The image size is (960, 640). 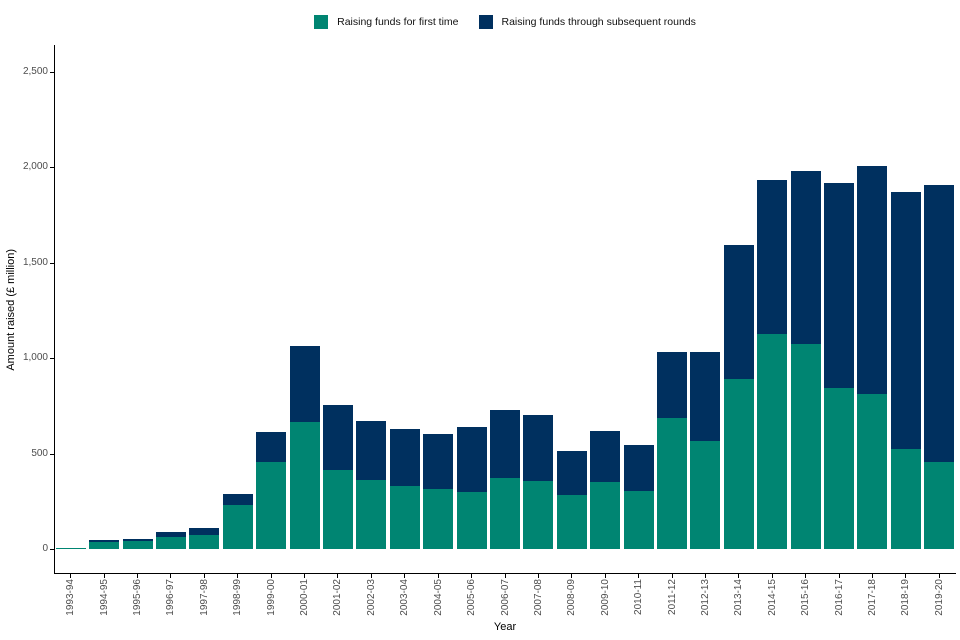 I want to click on y-tick-label: 2,500, so click(x=35, y=71).